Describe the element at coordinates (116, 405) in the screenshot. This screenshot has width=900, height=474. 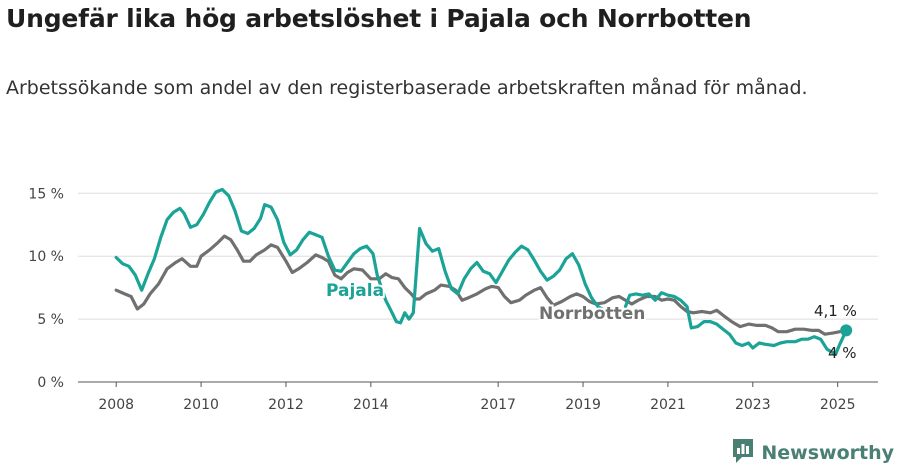
I see `x-tick-label: 2008` at that location.